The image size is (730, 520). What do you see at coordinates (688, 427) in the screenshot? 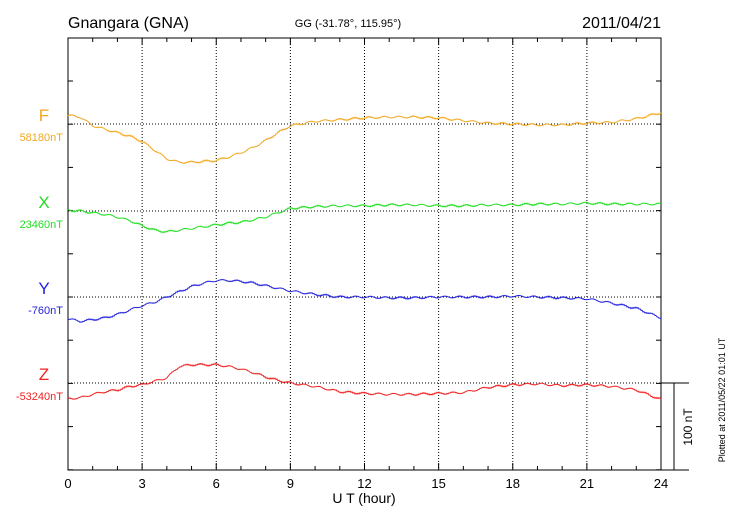
I see `scale-bar-label: 100 nT` at bounding box center [688, 427].